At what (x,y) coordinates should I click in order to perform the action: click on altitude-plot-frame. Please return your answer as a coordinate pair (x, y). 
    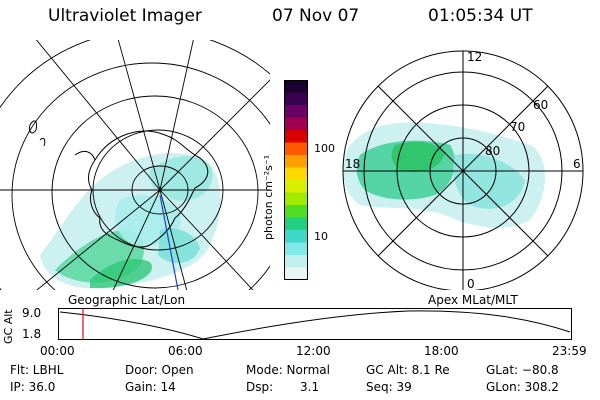
    Looking at the image, I should click on (315, 324).